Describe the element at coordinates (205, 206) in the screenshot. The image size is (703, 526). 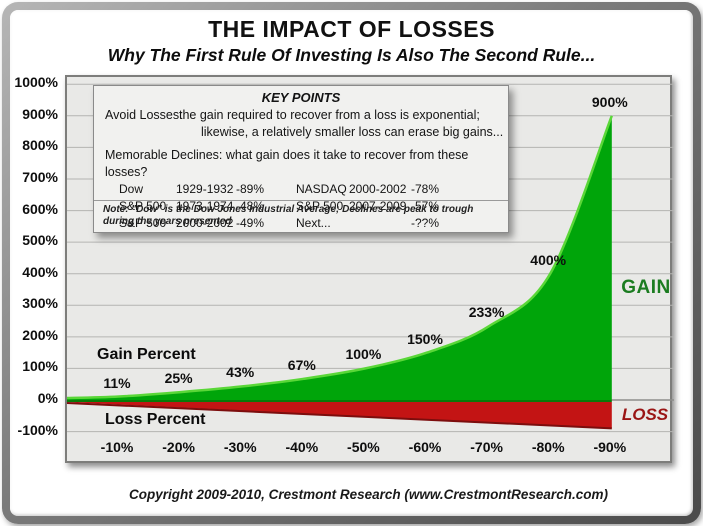
I see `decline-cell: 1973-1974` at that location.